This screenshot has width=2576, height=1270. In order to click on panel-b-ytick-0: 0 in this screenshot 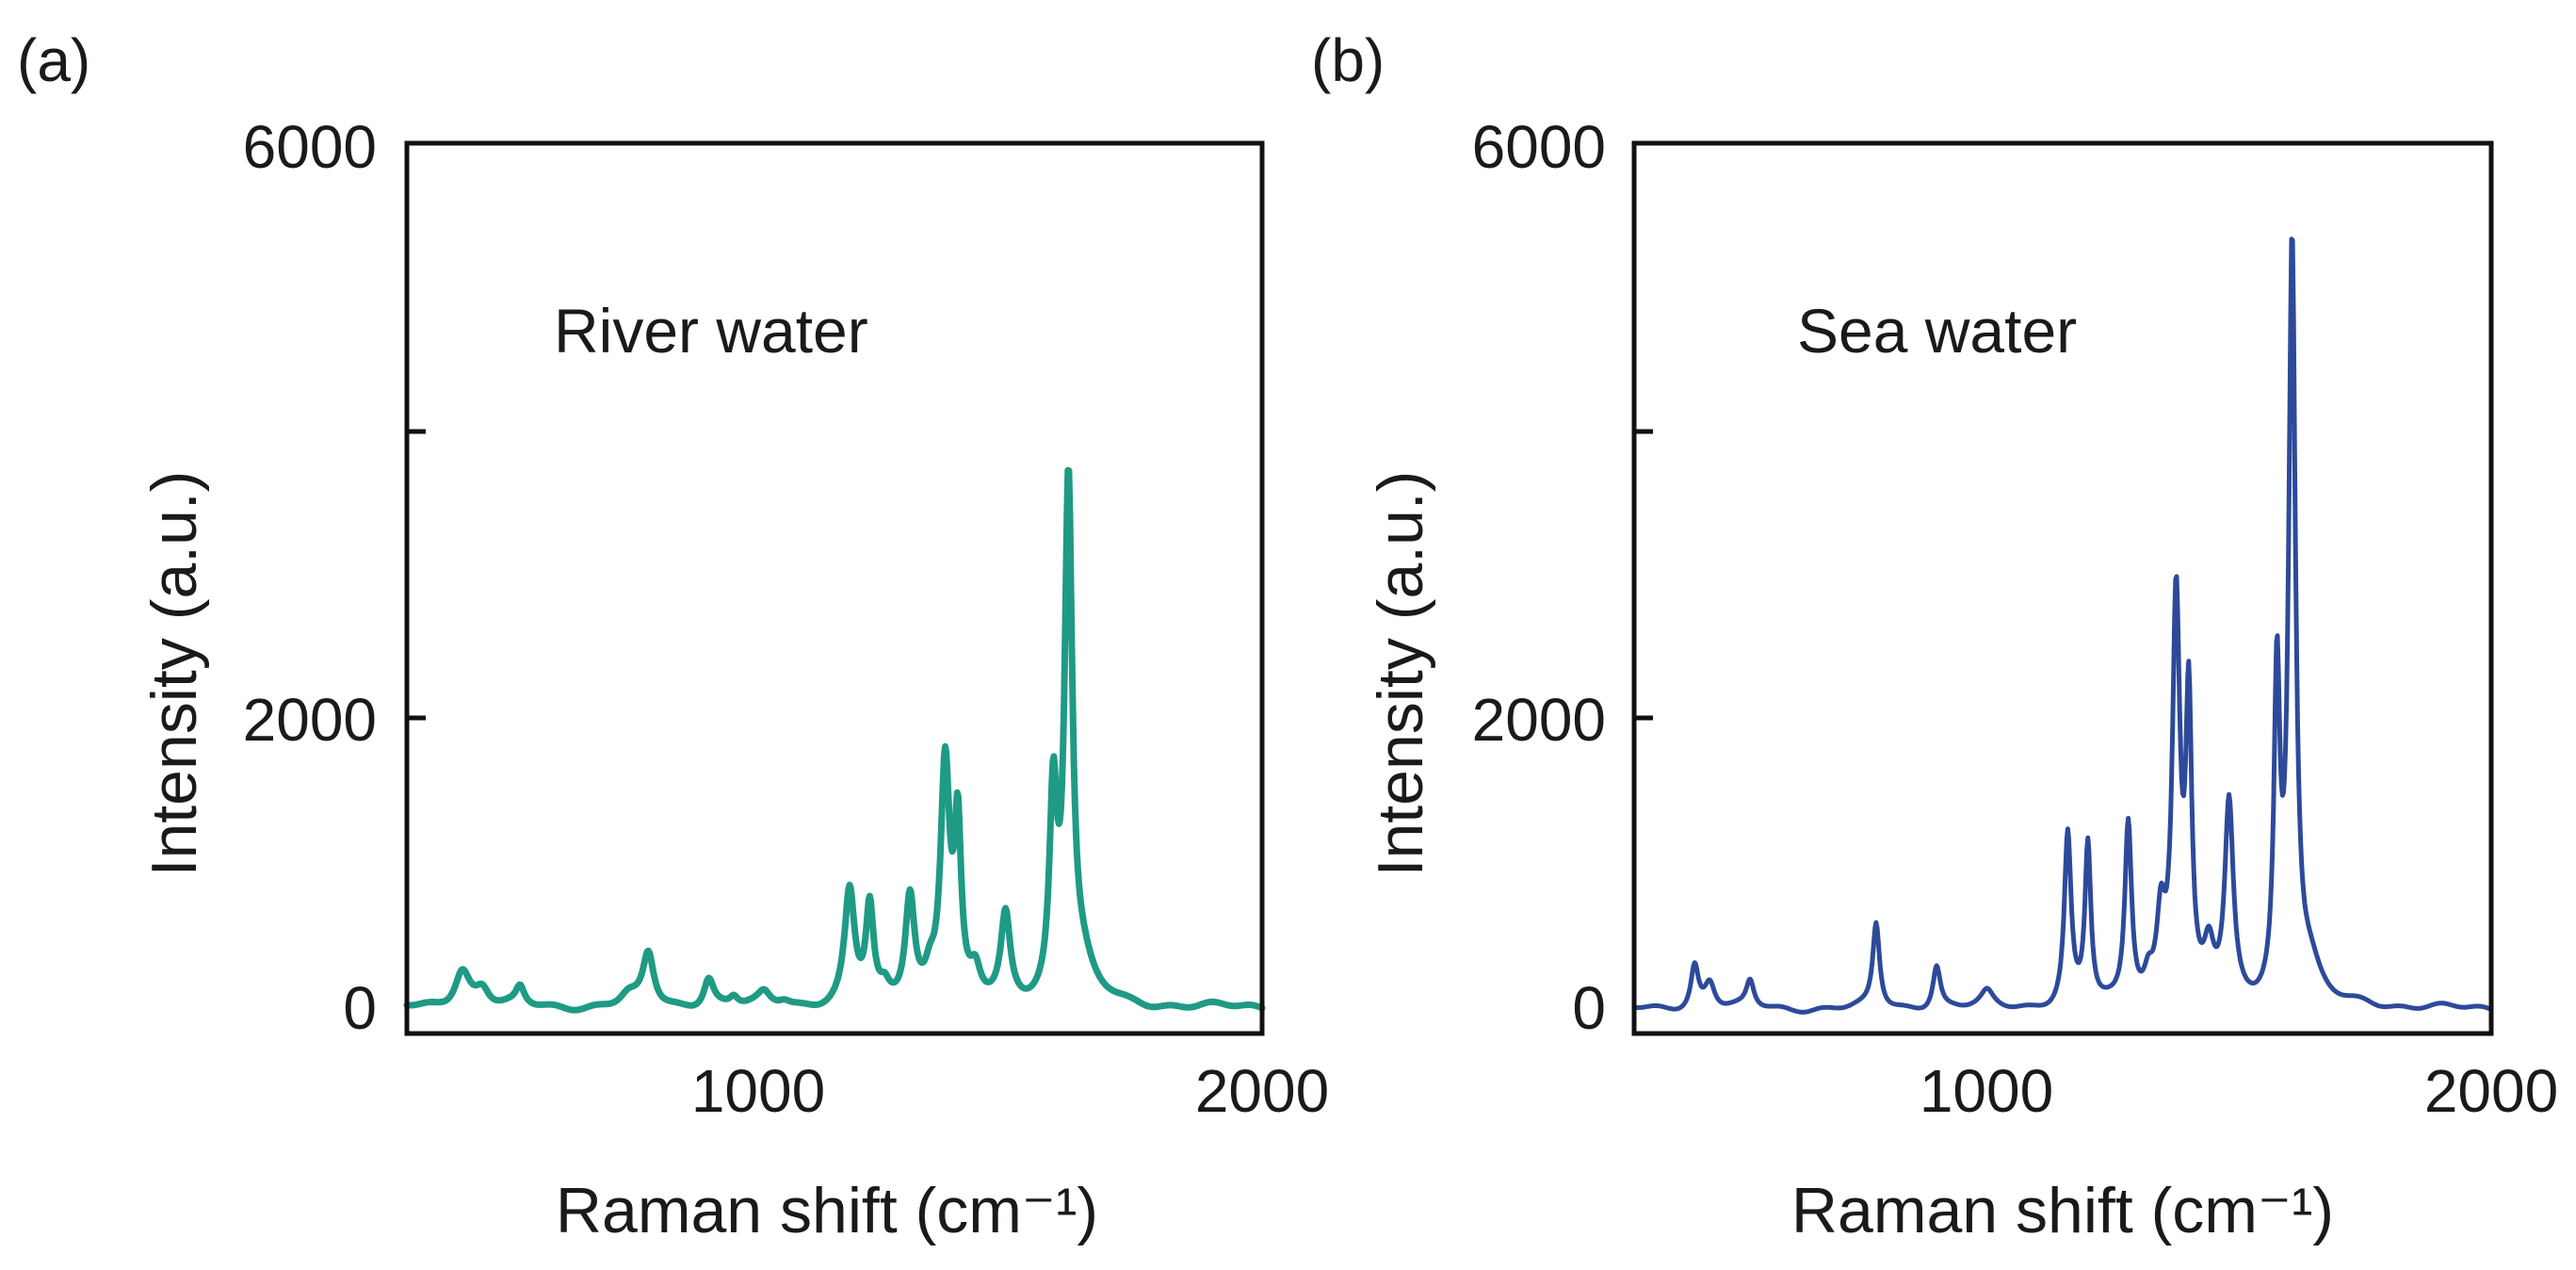, I will do `click(1589, 1008)`.